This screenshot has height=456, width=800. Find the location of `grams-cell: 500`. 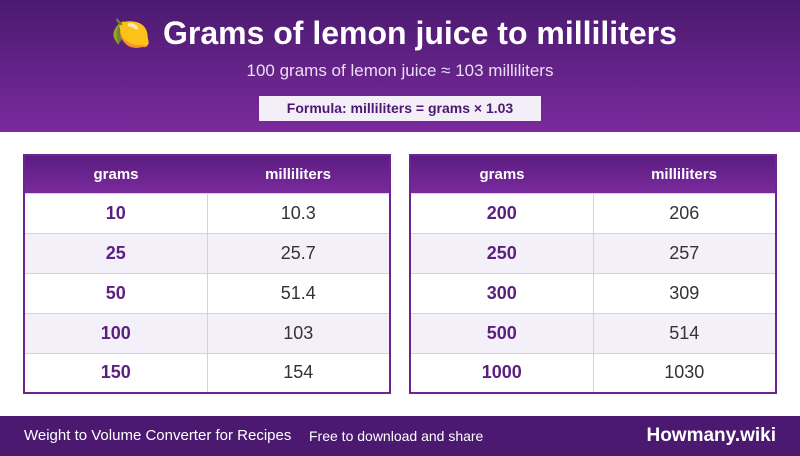

grams-cell: 500 is located at coordinates (501, 333).